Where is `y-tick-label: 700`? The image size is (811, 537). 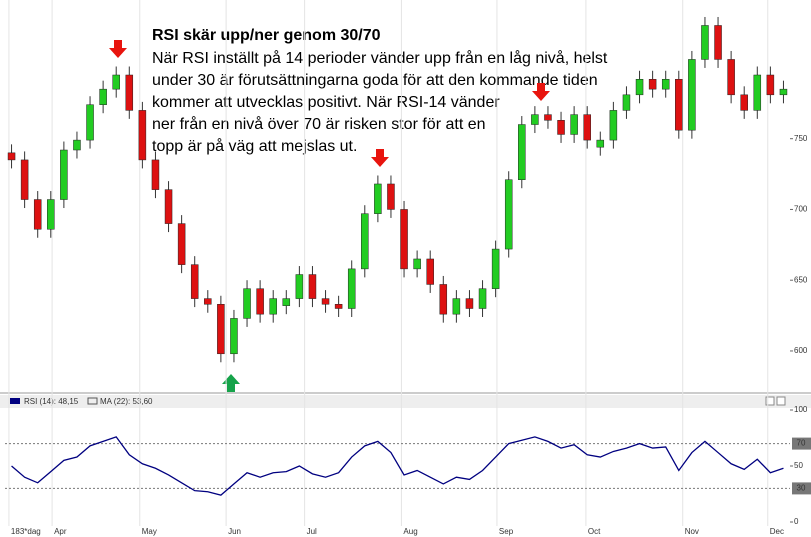
y-tick-label: 700 is located at coordinates (801, 209).